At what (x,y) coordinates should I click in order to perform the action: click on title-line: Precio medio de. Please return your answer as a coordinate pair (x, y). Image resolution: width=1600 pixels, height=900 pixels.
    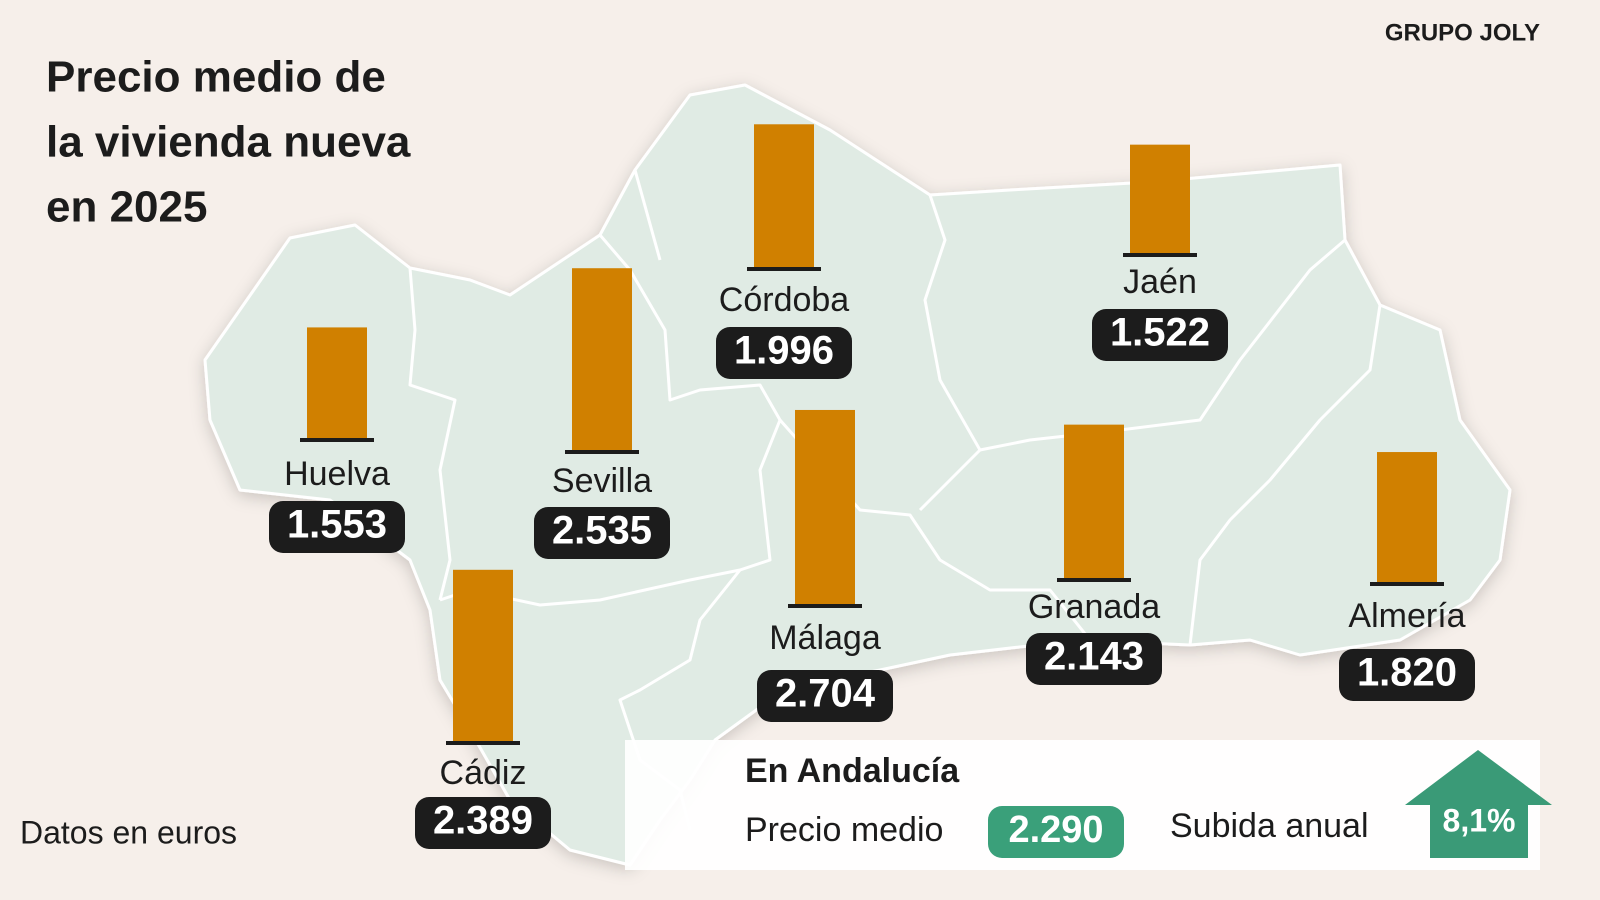
    Looking at the image, I should click on (216, 77).